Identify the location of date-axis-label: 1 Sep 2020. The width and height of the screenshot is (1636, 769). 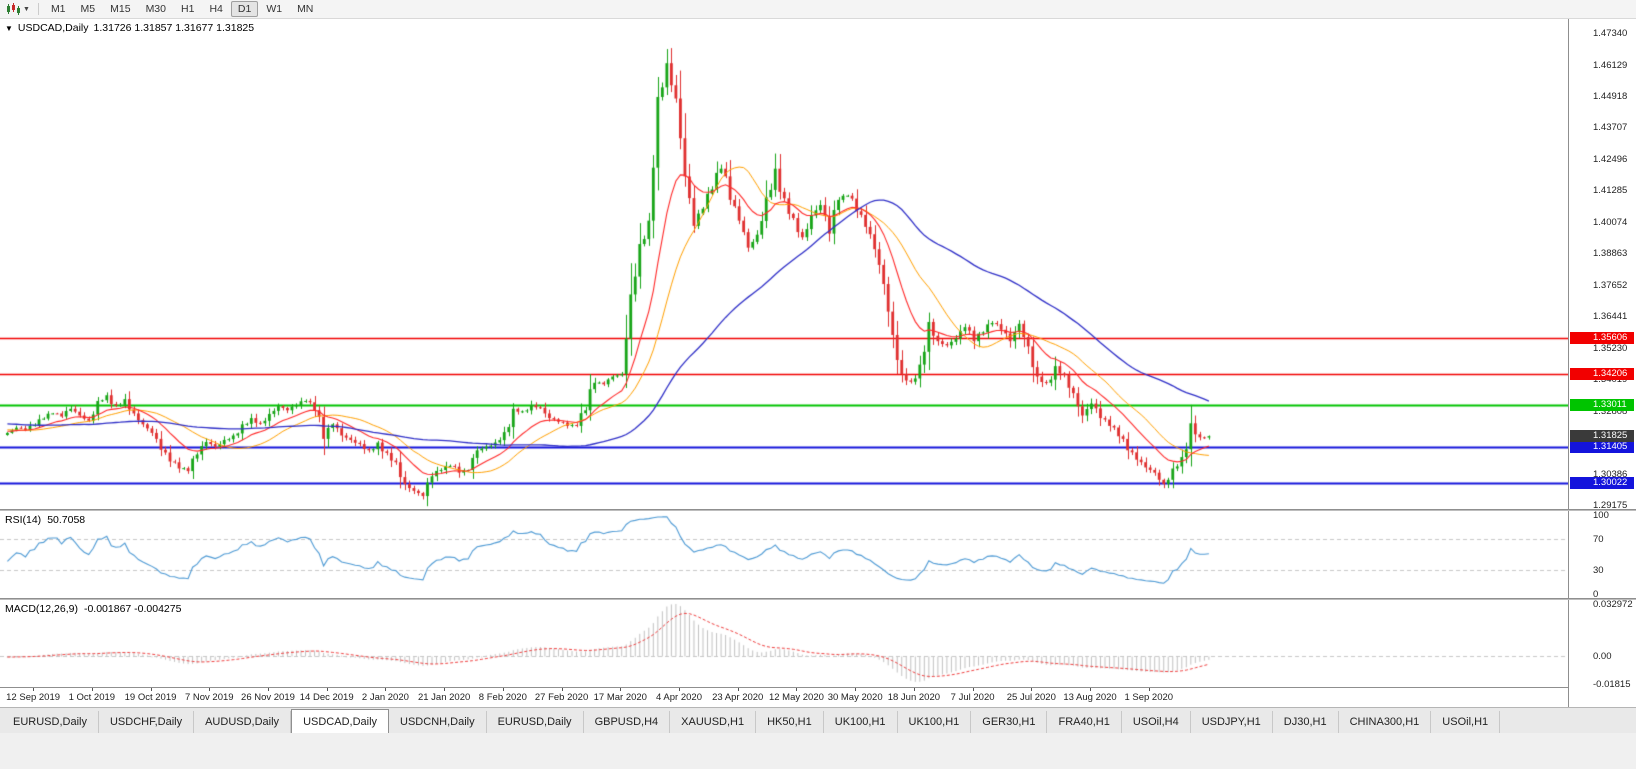
(1149, 697).